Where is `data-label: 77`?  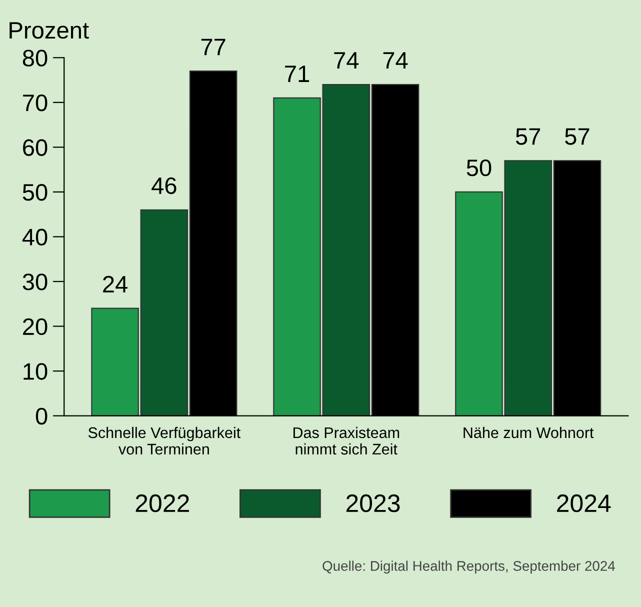 data-label: 77 is located at coordinates (213, 47).